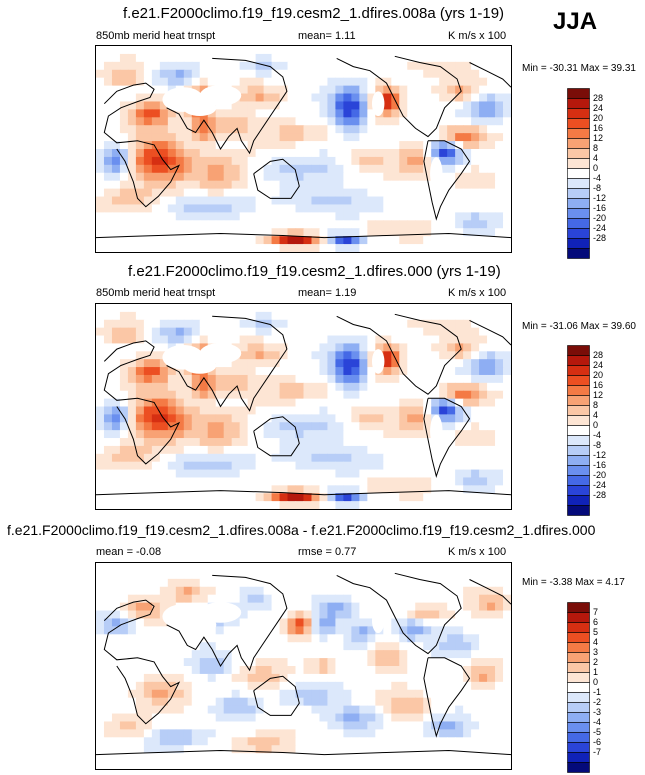 Image resolution: width=645 pixels, height=775 pixels. What do you see at coordinates (220, 353) in the screenshot?
I see `missing-data-mask` at bounding box center [220, 353].